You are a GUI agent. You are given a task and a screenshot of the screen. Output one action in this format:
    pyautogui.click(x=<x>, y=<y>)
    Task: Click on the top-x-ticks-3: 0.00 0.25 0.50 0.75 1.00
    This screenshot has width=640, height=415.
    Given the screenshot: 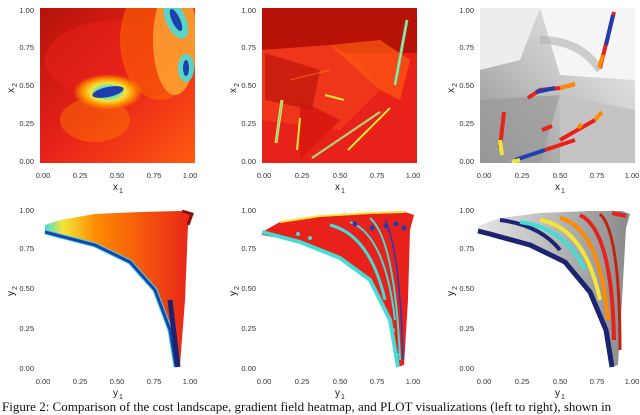 What is the action you would take?
    pyautogui.click(x=558, y=175)
    